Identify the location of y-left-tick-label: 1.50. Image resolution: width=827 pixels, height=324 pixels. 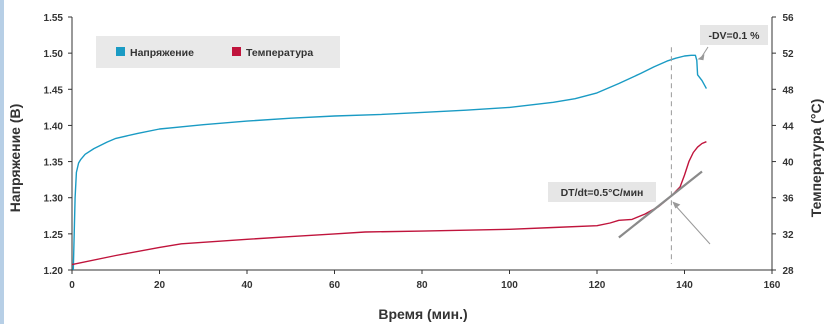
(54, 54).